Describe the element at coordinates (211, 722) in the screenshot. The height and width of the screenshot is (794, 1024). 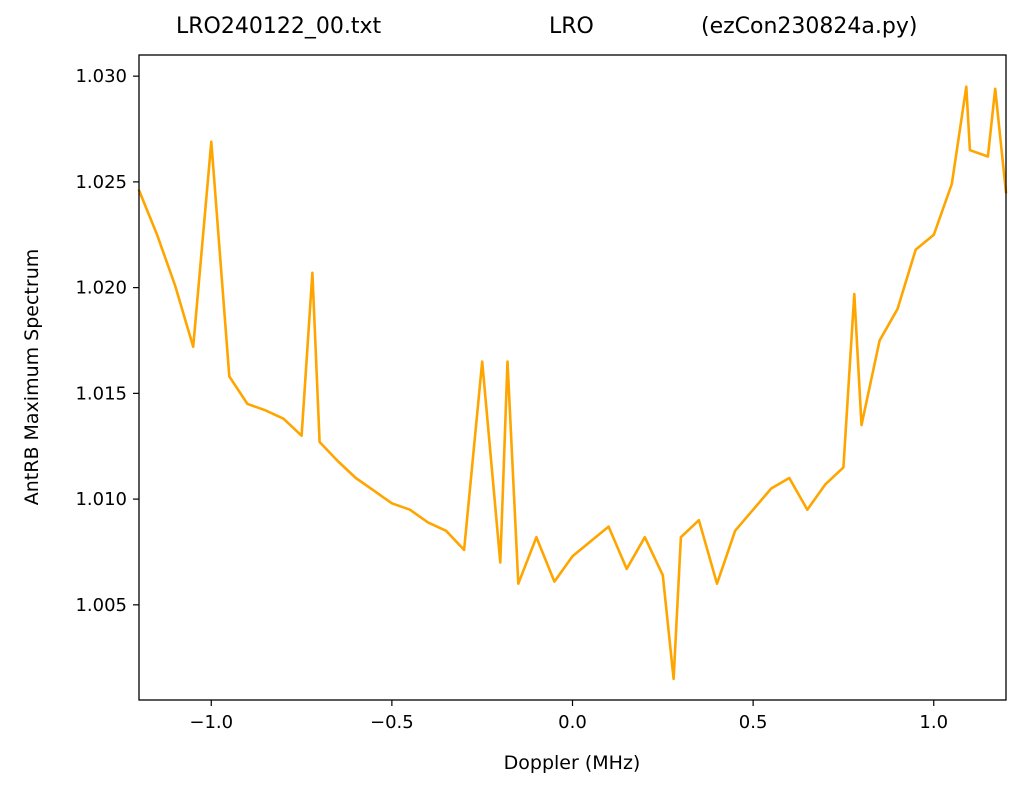
I see `x-tick-label: −1.0` at that location.